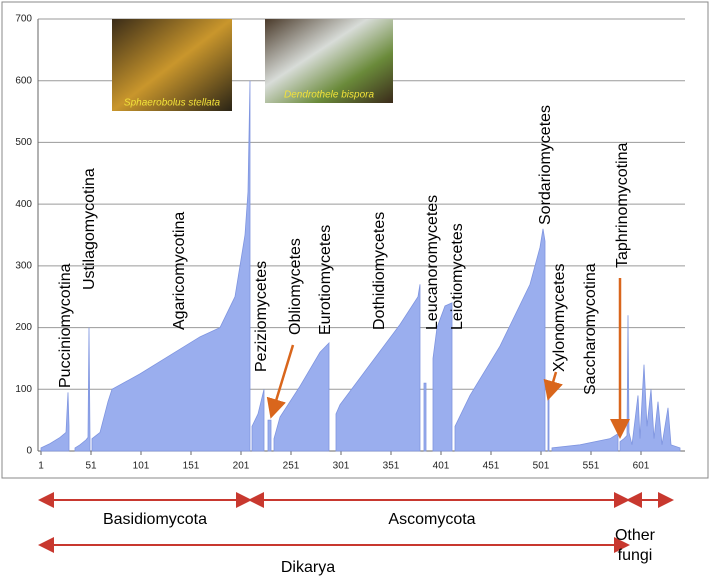  What do you see at coordinates (241, 466) in the screenshot?
I see `x-tick-label: 201` at bounding box center [241, 466].